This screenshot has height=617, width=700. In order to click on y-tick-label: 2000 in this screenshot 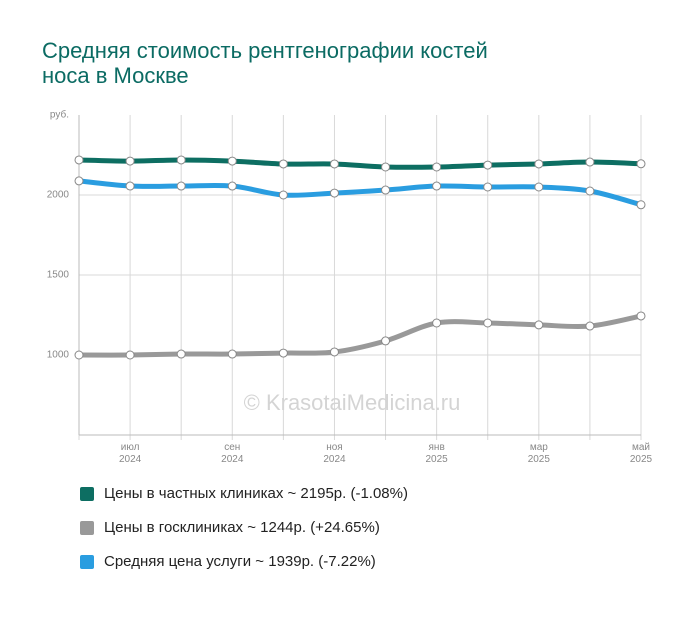, I will do `click(58, 195)`.